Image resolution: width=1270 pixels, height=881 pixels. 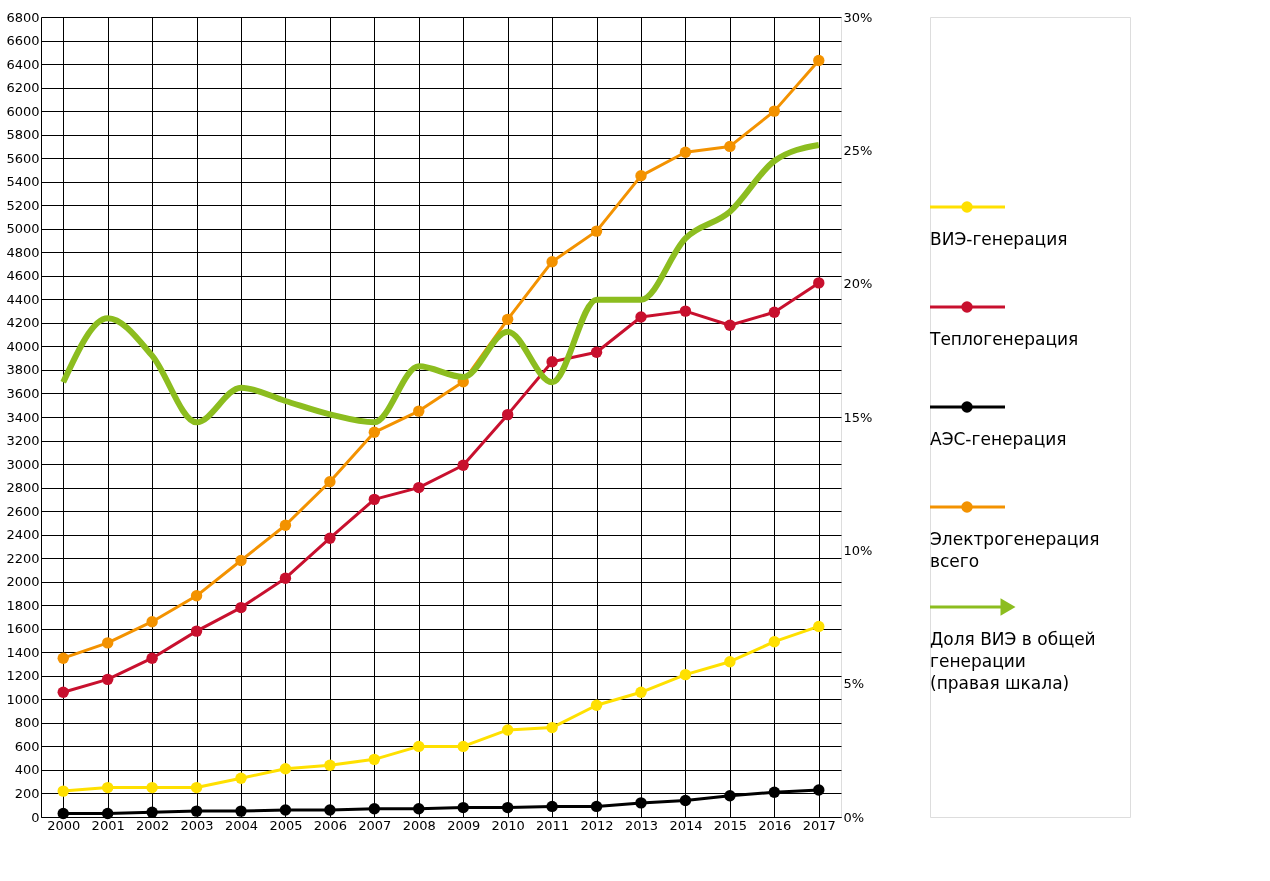 I want to click on y-tick-label: 3800, so click(x=23, y=370).